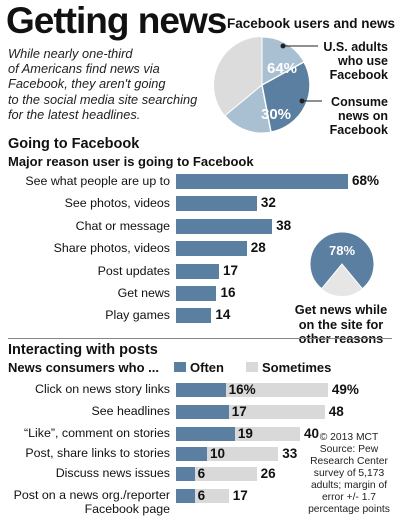  Describe the element at coordinates (70, 53) in the screenshot. I see `intro-line: While nearly one-third` at that location.